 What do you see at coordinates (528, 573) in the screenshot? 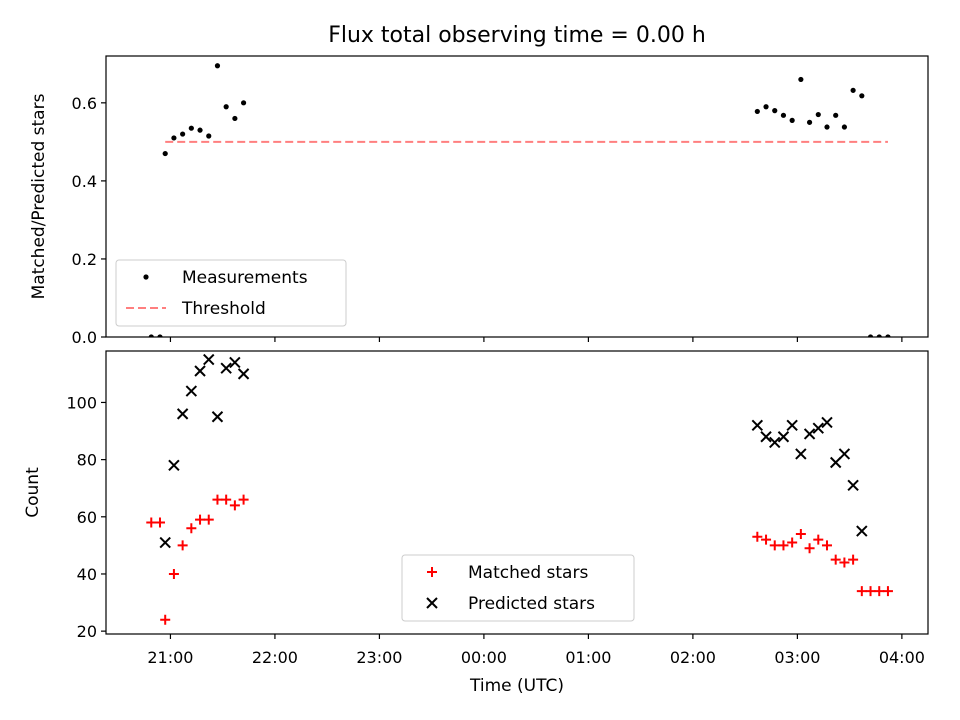
I see `legend-label-matched-stars: Matched stars` at bounding box center [528, 573].